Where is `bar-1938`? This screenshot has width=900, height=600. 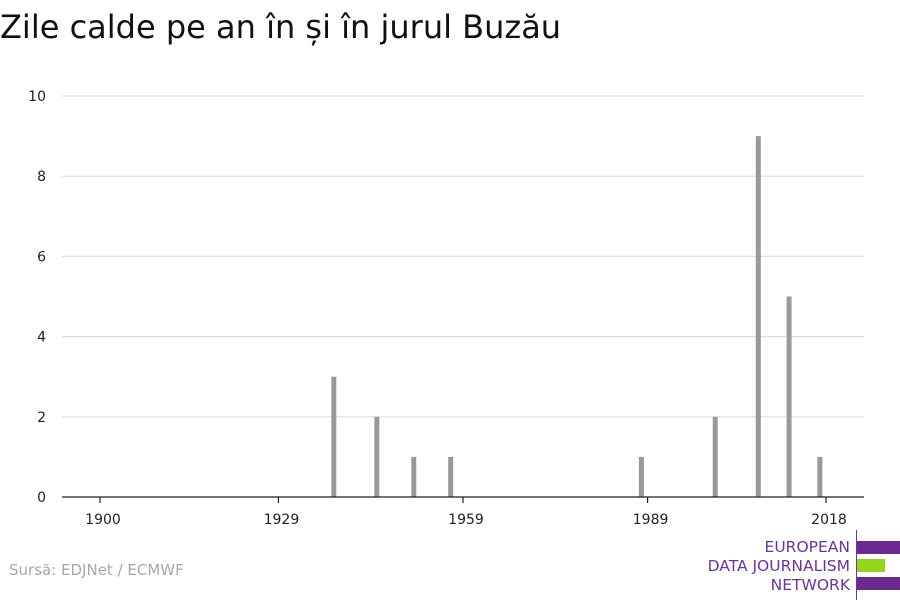
bar-1938 is located at coordinates (334, 436).